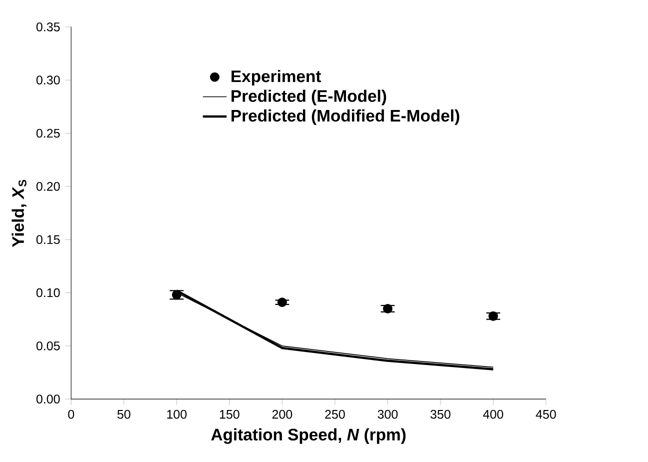 This screenshot has width=648, height=462. What do you see at coordinates (230, 414) in the screenshot?
I see `x-tick-label: 150` at bounding box center [230, 414].